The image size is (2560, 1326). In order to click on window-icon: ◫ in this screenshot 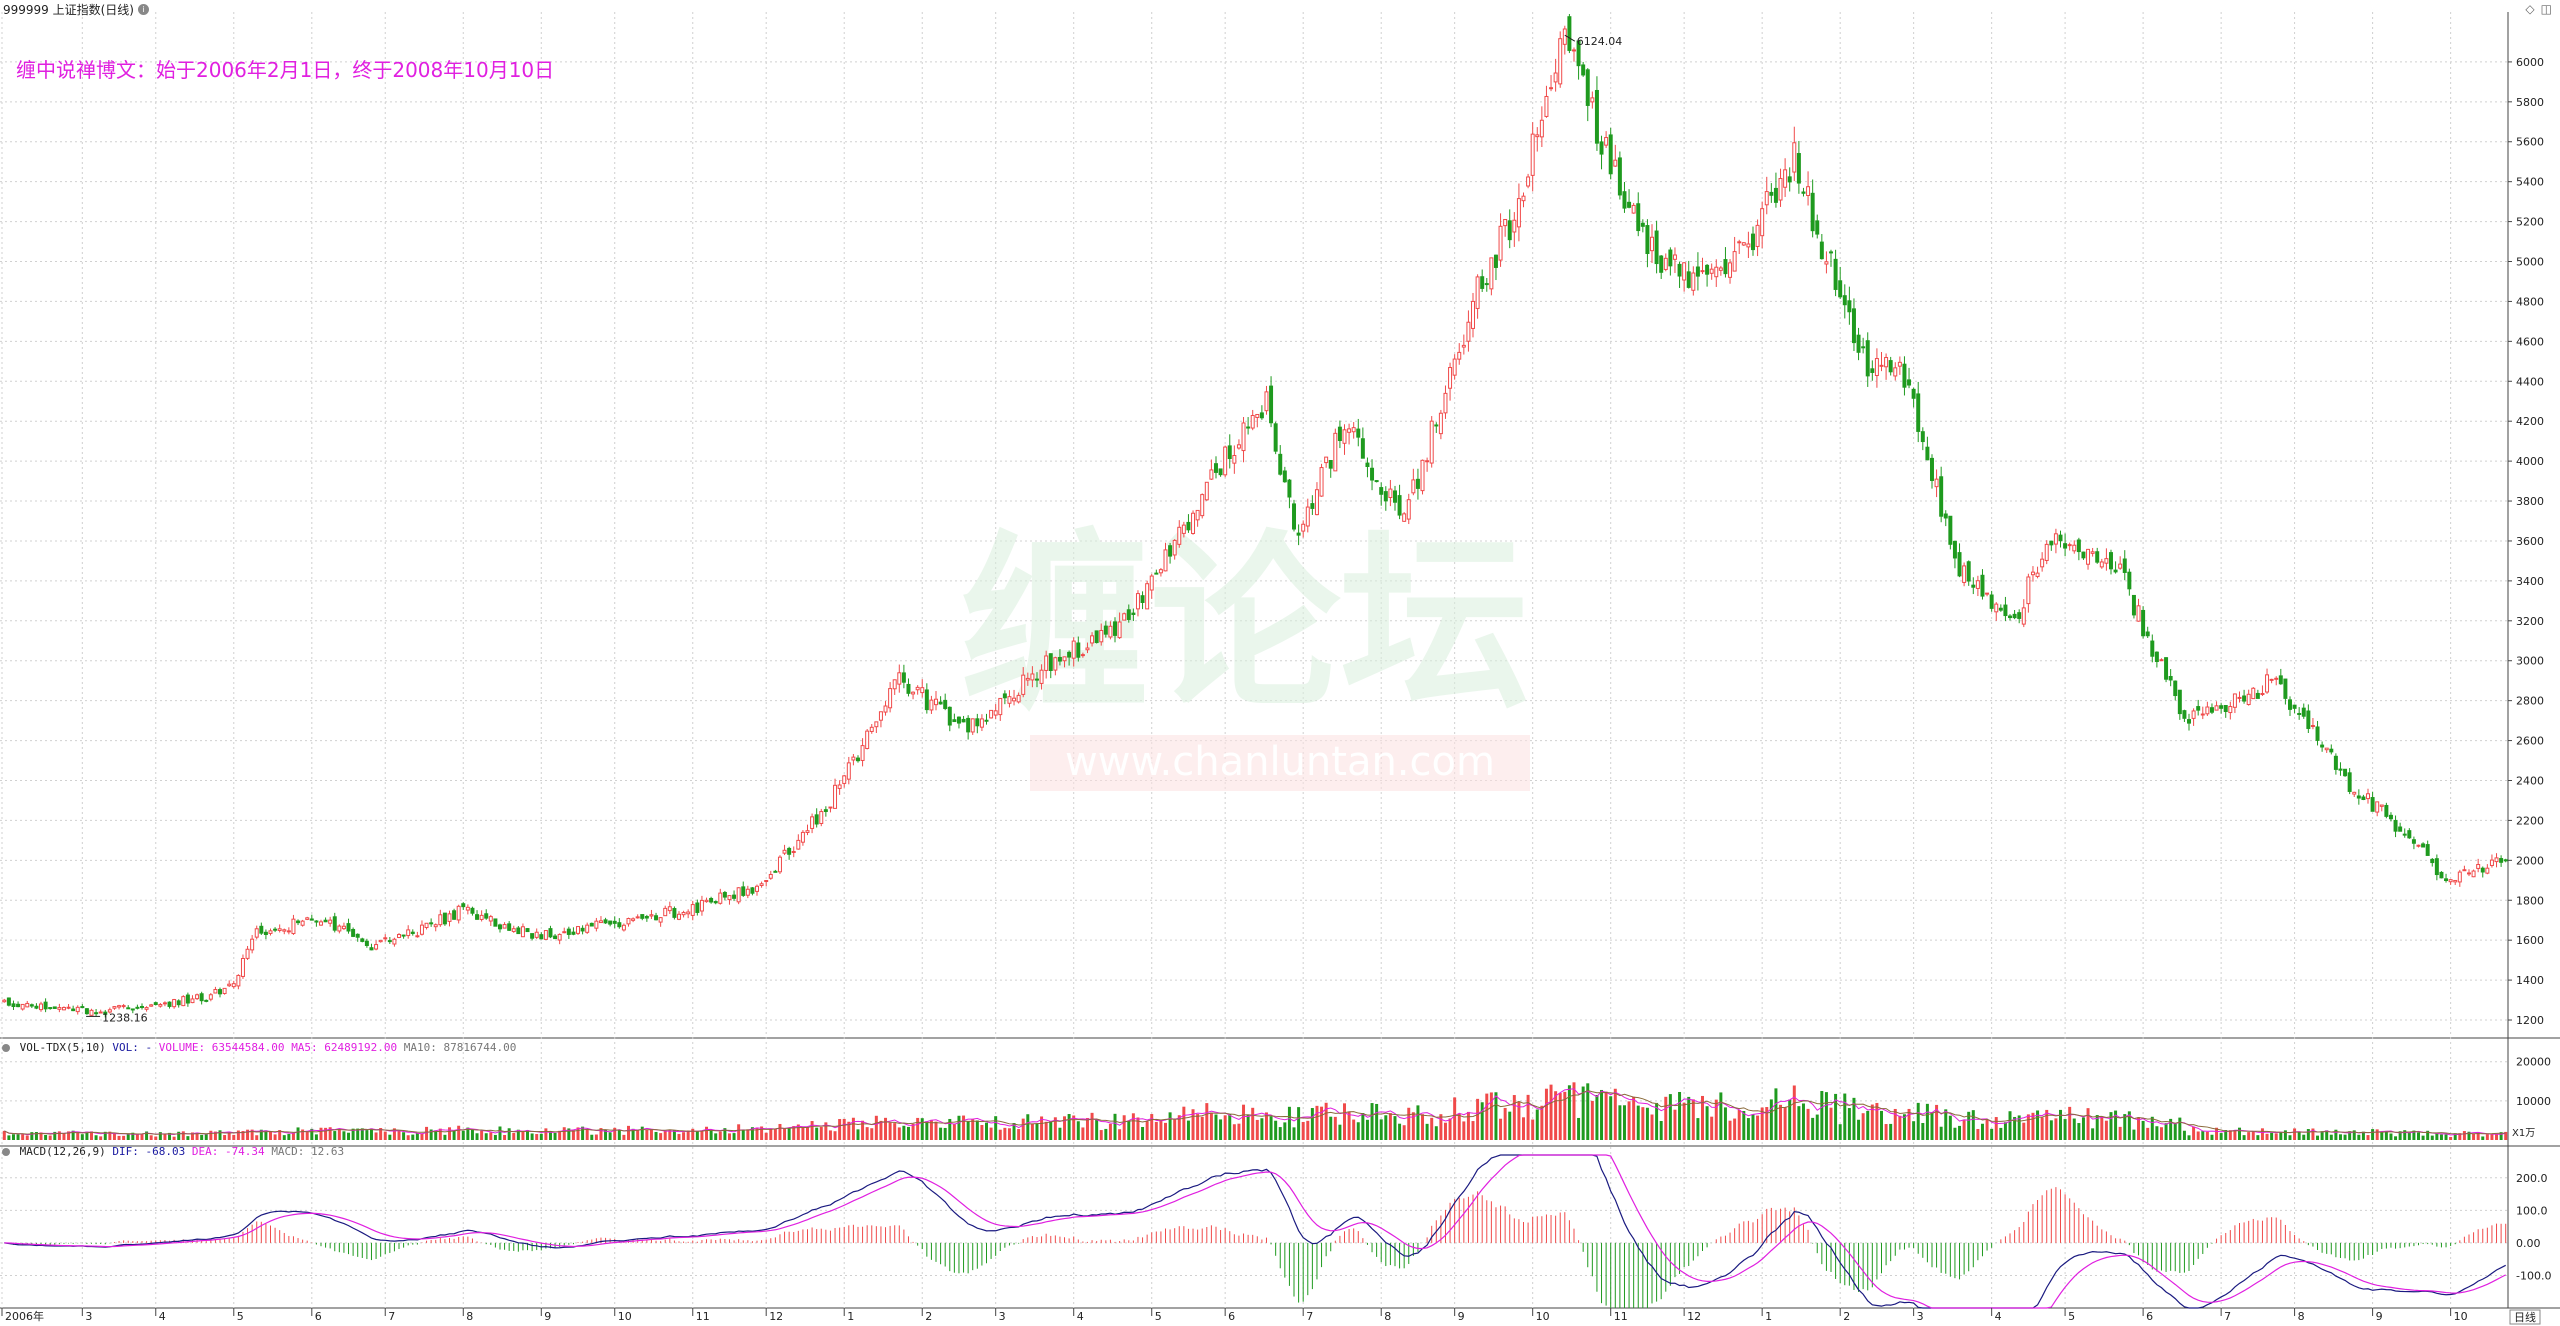, I will do `click(2546, 9)`.